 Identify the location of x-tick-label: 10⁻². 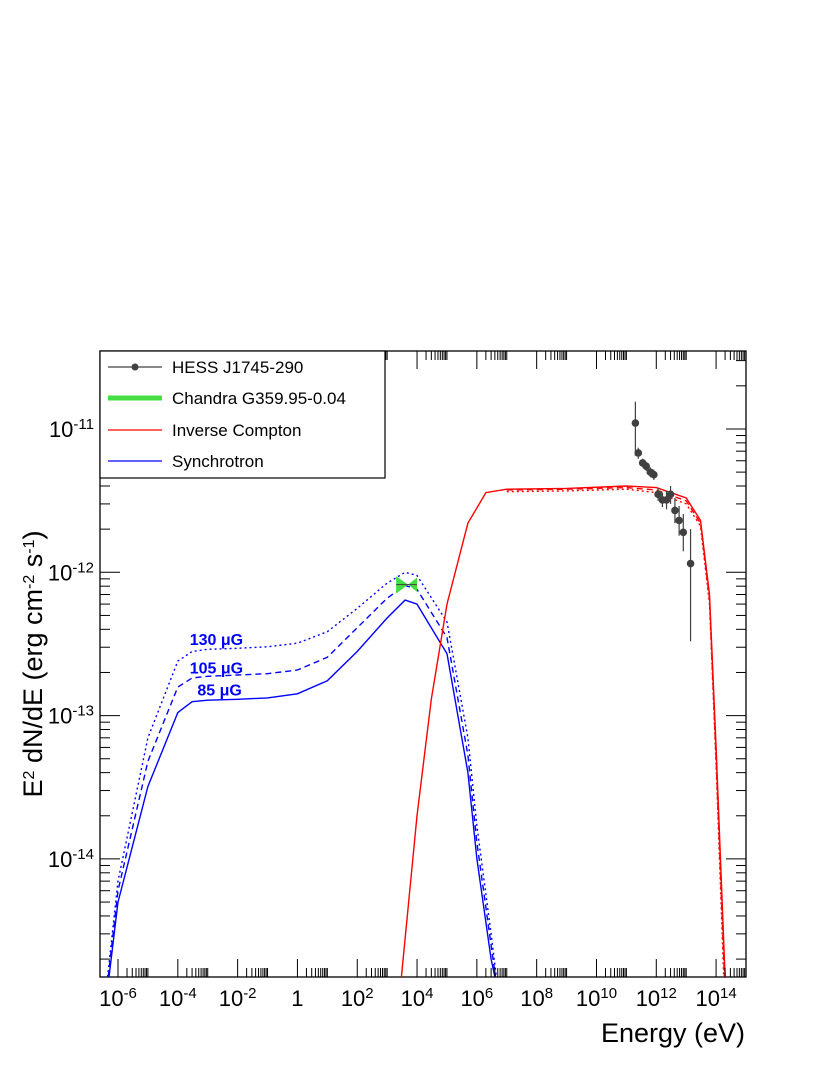
(238, 998).